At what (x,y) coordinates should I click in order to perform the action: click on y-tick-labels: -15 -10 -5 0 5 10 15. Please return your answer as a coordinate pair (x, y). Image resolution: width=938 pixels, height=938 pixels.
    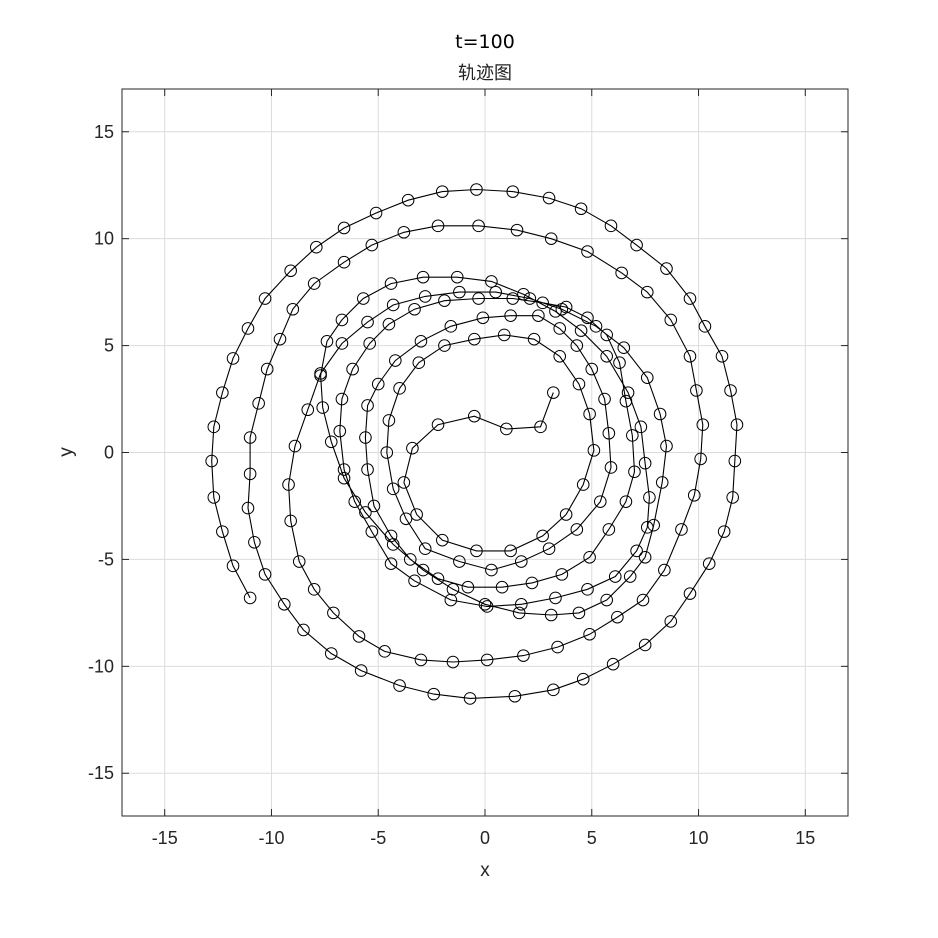
    Looking at the image, I should click on (101, 452).